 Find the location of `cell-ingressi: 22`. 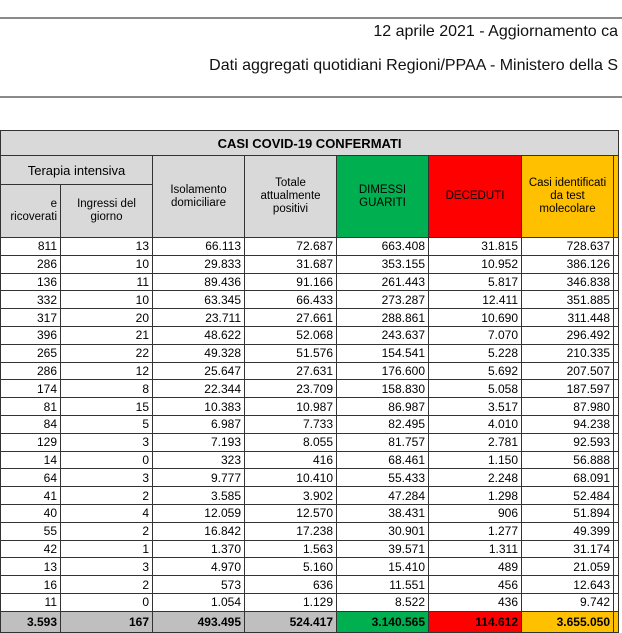

cell-ingressi: 22 is located at coordinates (106, 353).